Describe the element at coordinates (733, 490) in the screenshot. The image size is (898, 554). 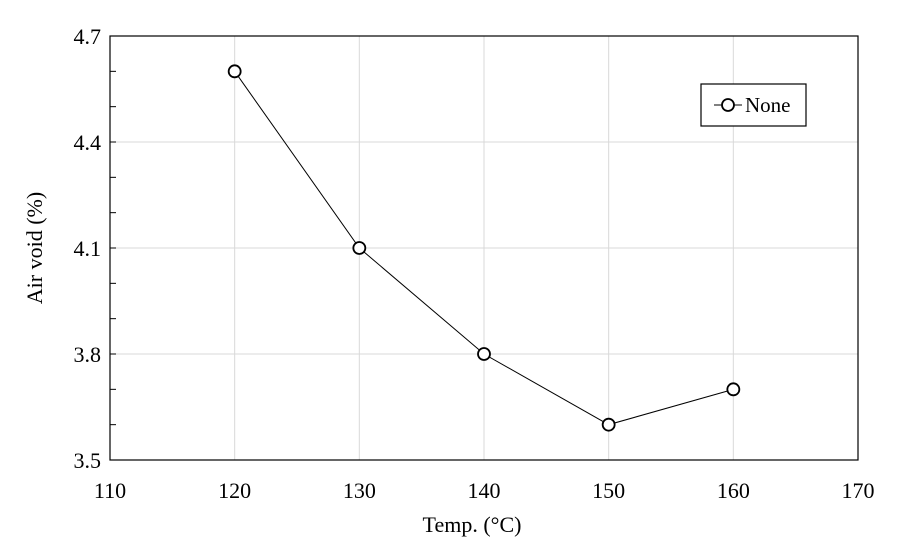
I see `x-tick-label: 160` at that location.